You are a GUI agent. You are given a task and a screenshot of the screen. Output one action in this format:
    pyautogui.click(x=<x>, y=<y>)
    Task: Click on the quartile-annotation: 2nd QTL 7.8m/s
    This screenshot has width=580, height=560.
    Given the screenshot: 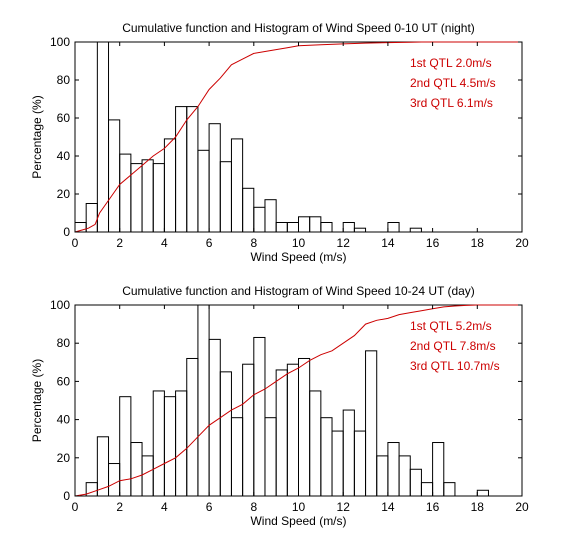 What is the action you would take?
    pyautogui.click(x=453, y=346)
    